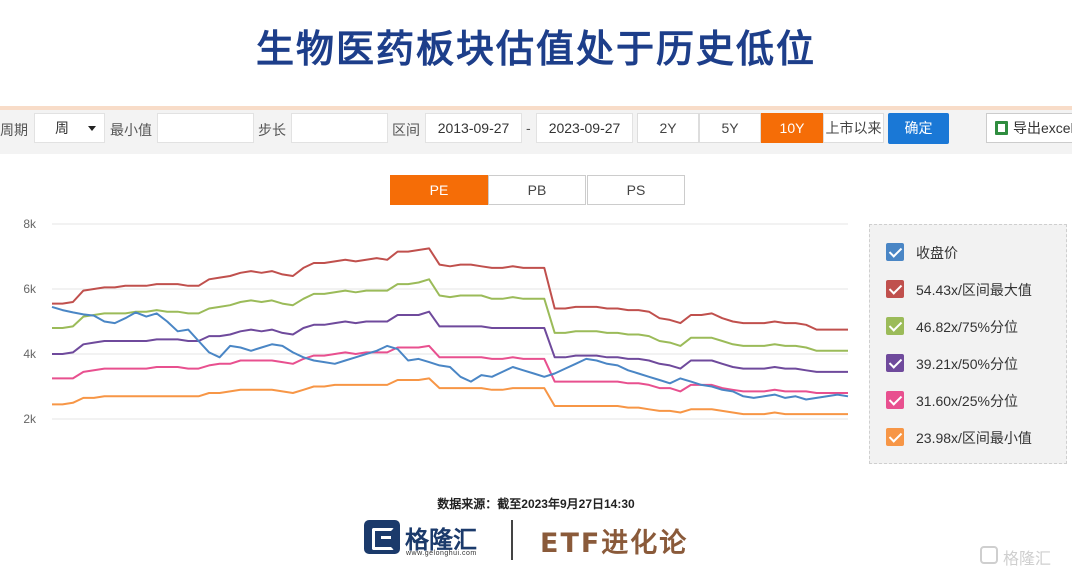  What do you see at coordinates (30, 354) in the screenshot?
I see `y-tick-label: 4k` at bounding box center [30, 354].